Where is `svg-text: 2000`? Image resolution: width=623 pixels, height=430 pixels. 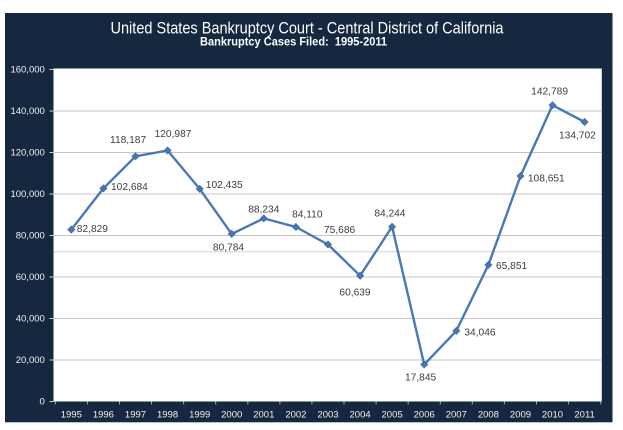
svg-text: 2000 is located at coordinates (231, 415).